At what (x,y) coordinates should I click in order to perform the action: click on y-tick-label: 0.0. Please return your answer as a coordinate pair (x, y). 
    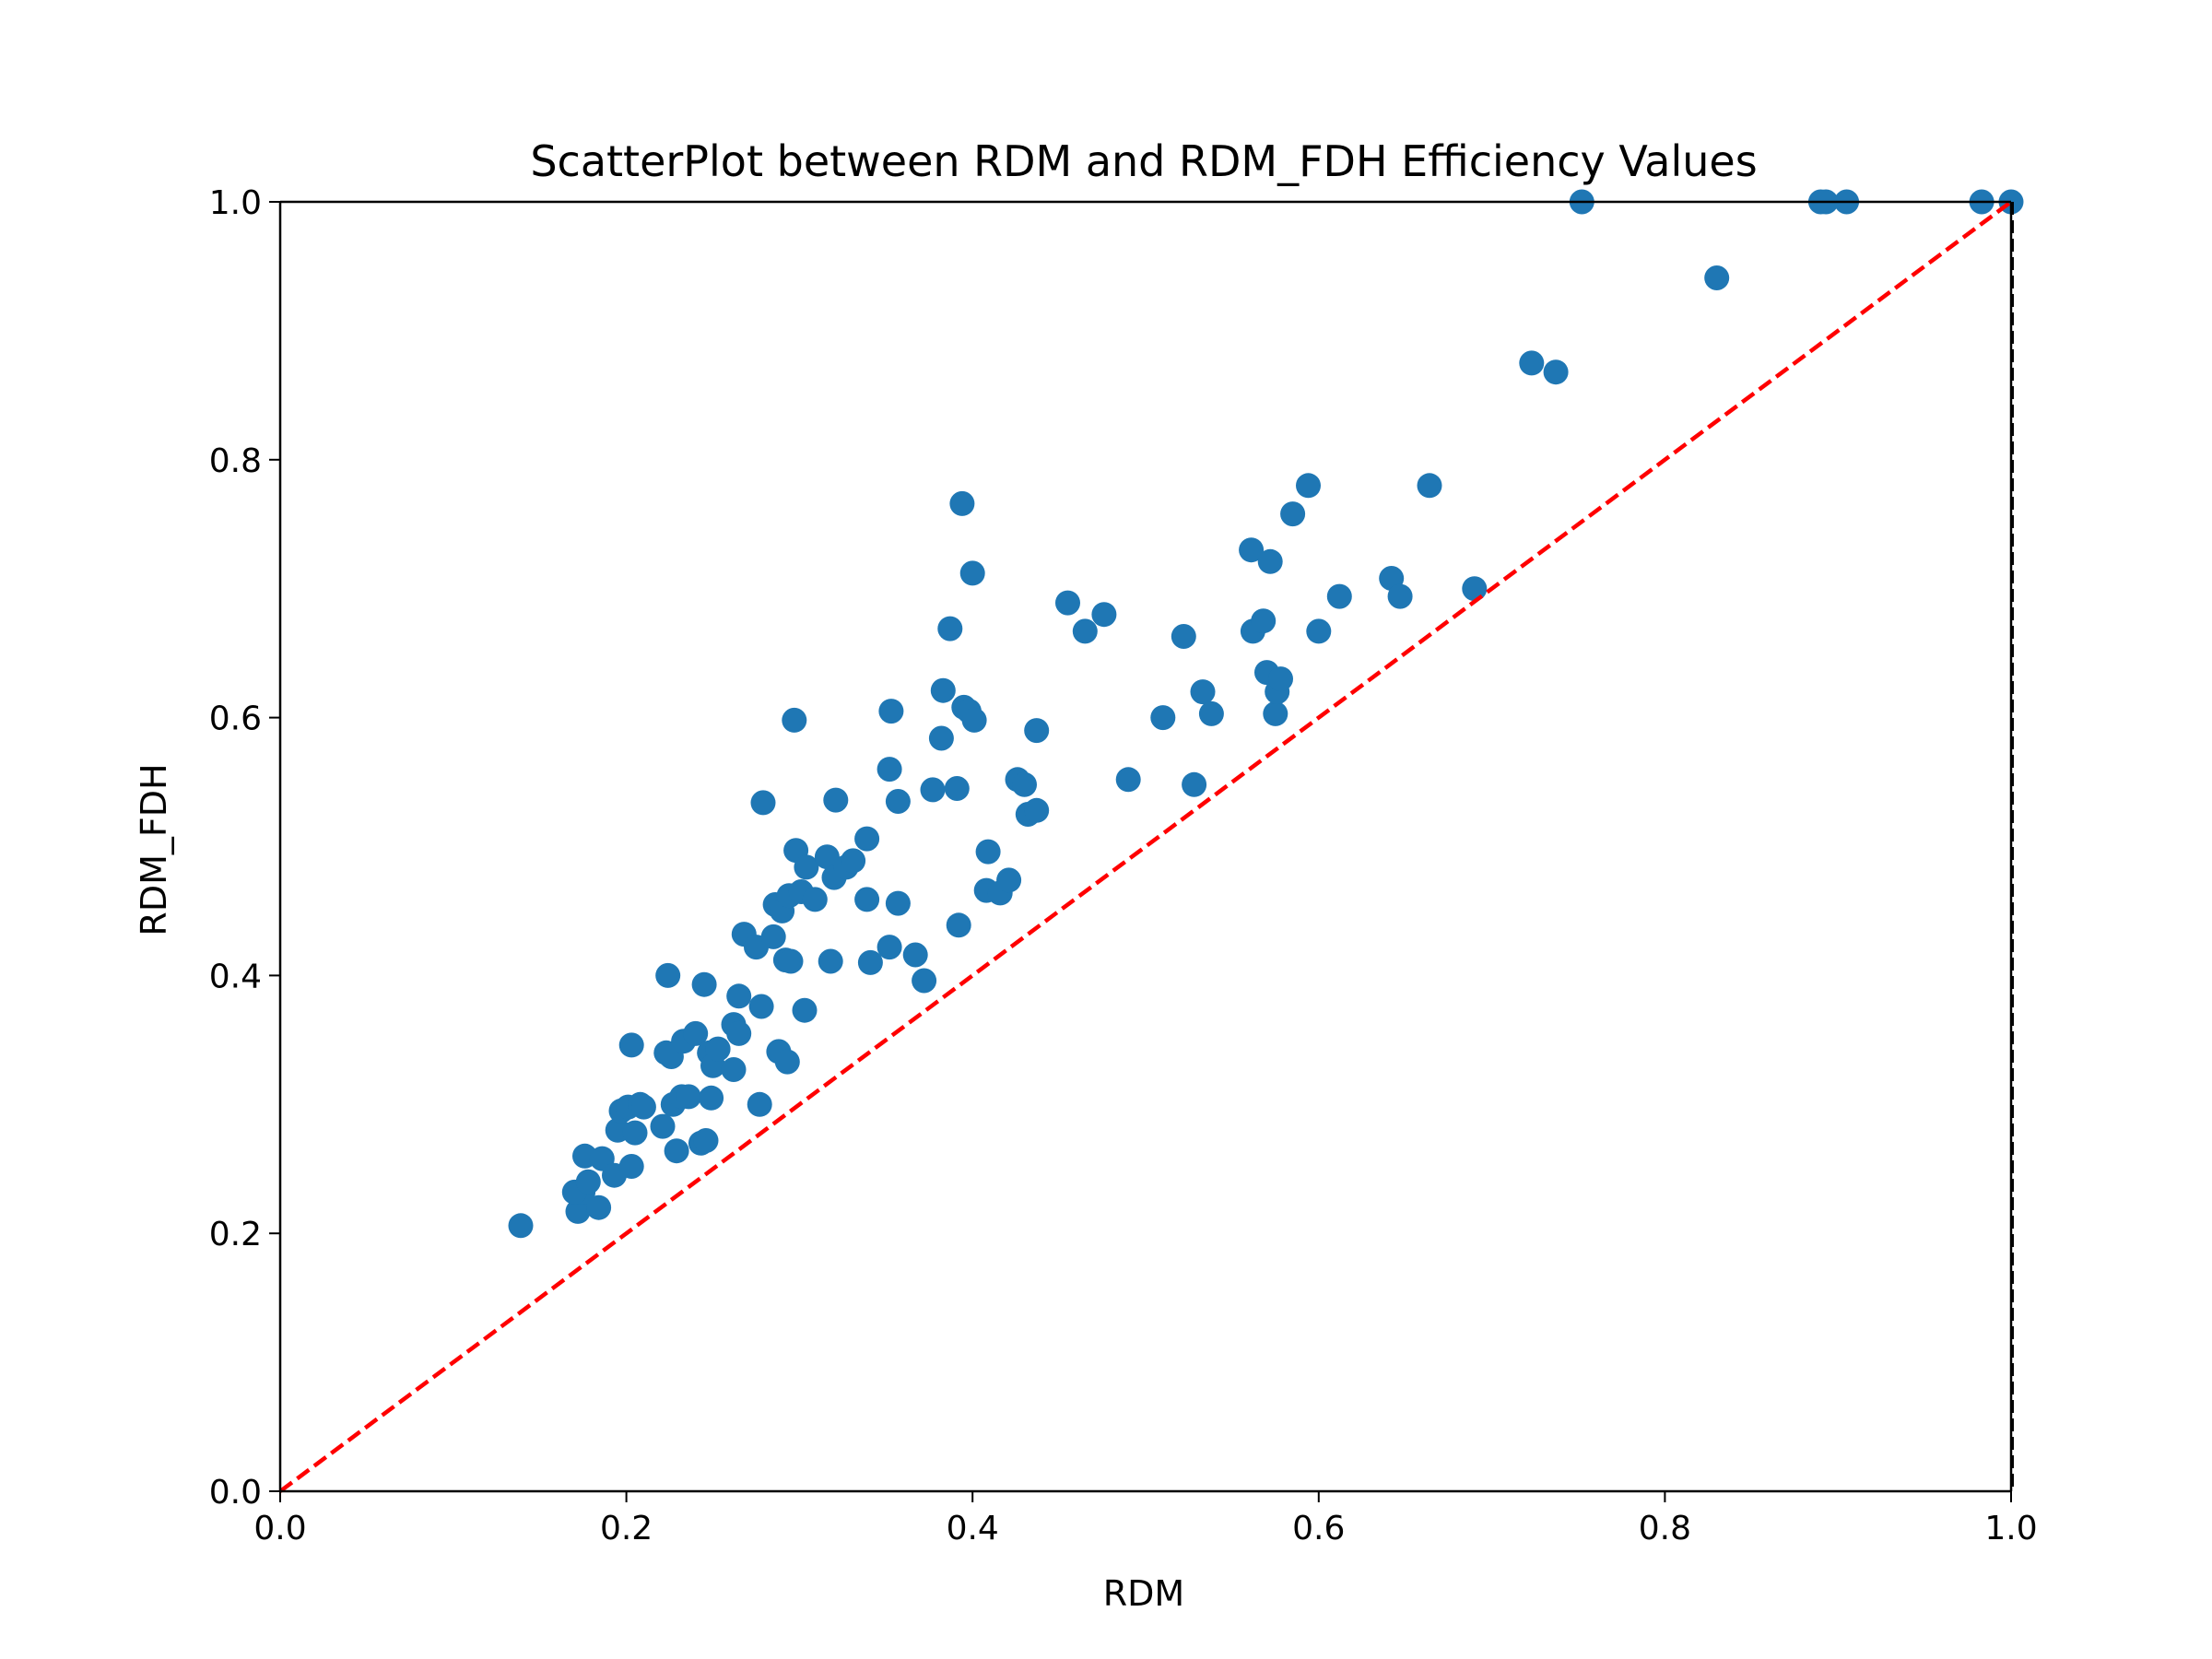
    Looking at the image, I should click on (235, 1493).